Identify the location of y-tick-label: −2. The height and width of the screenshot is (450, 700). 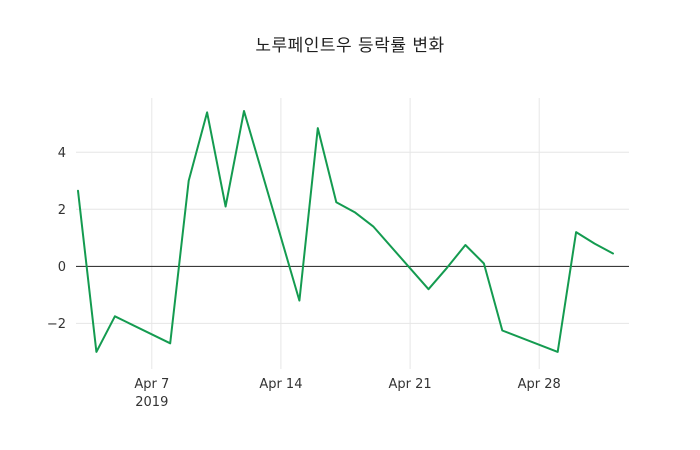
(56, 324).